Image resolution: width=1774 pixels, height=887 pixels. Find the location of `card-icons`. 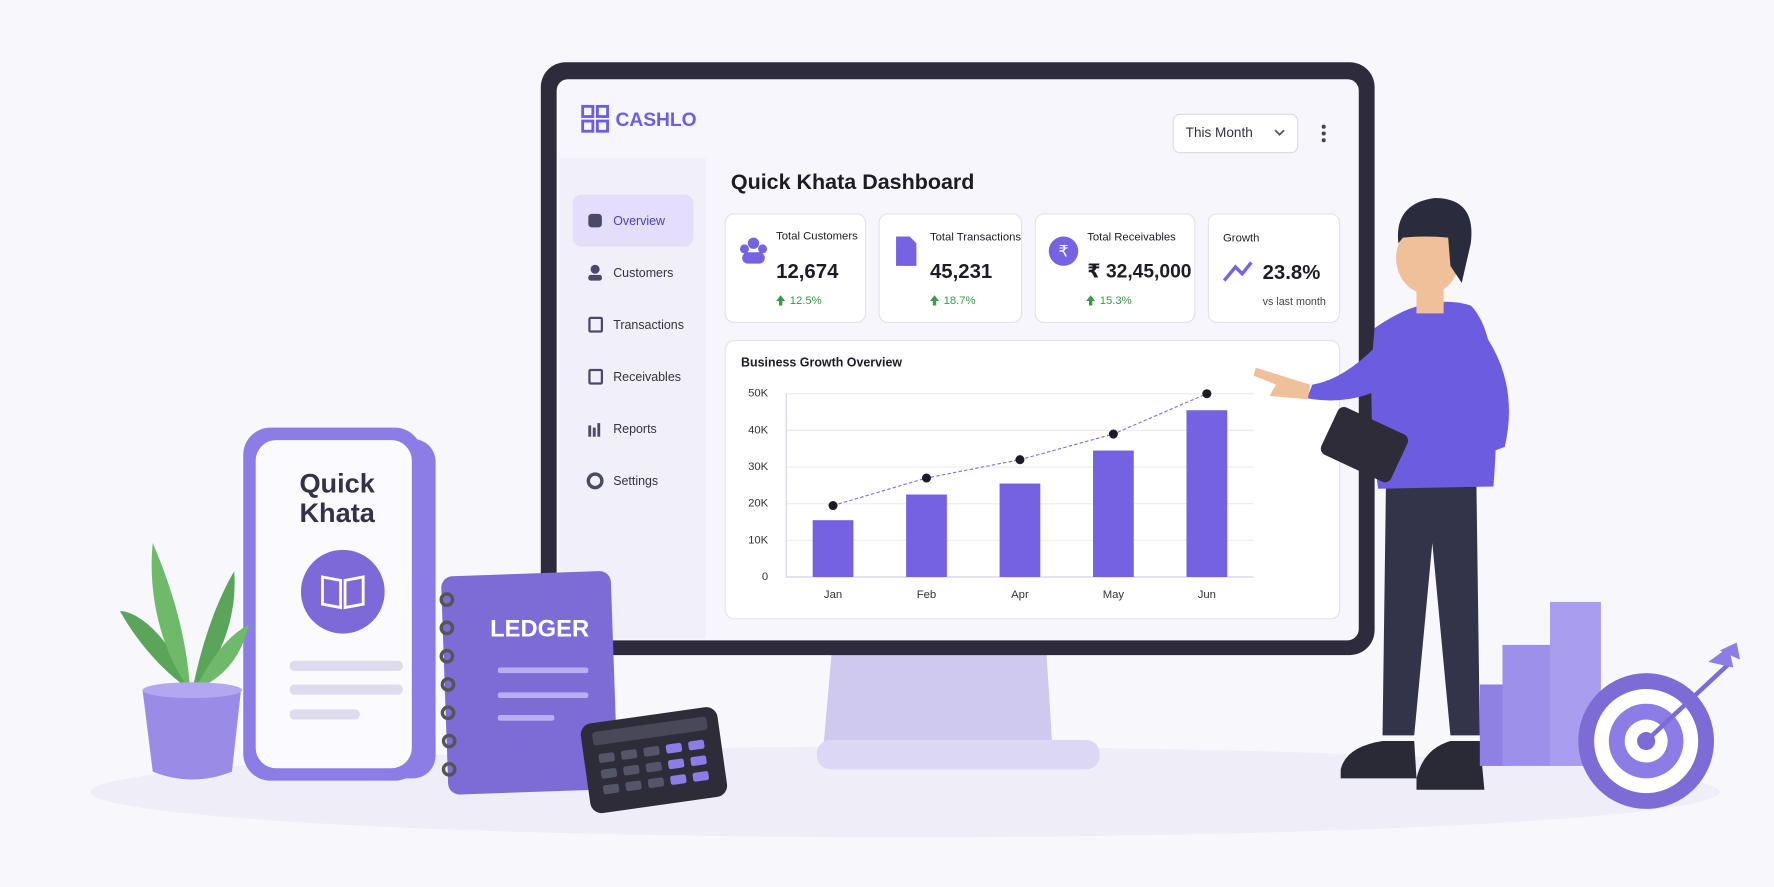

card-icons is located at coordinates (996, 259).